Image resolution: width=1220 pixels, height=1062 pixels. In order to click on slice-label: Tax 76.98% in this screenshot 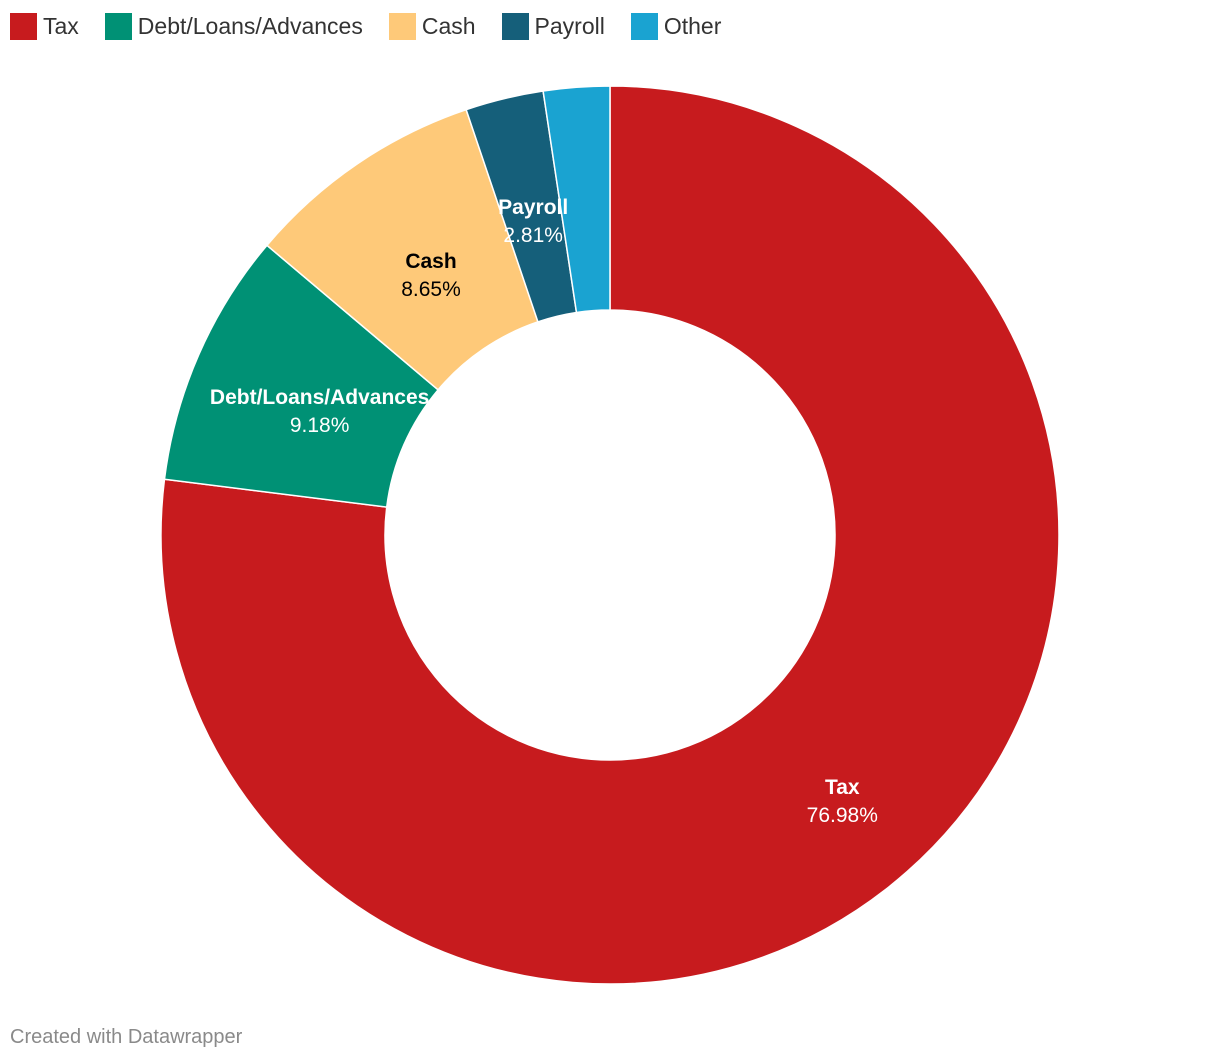, I will do `click(842, 801)`.